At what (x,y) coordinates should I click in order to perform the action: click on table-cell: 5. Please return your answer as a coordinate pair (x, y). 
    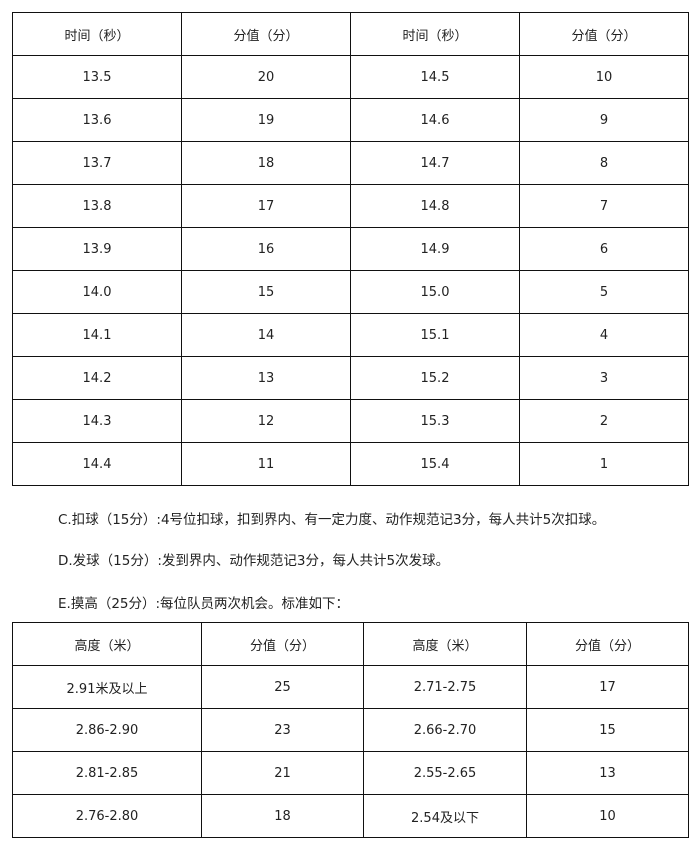
    Looking at the image, I should click on (604, 292).